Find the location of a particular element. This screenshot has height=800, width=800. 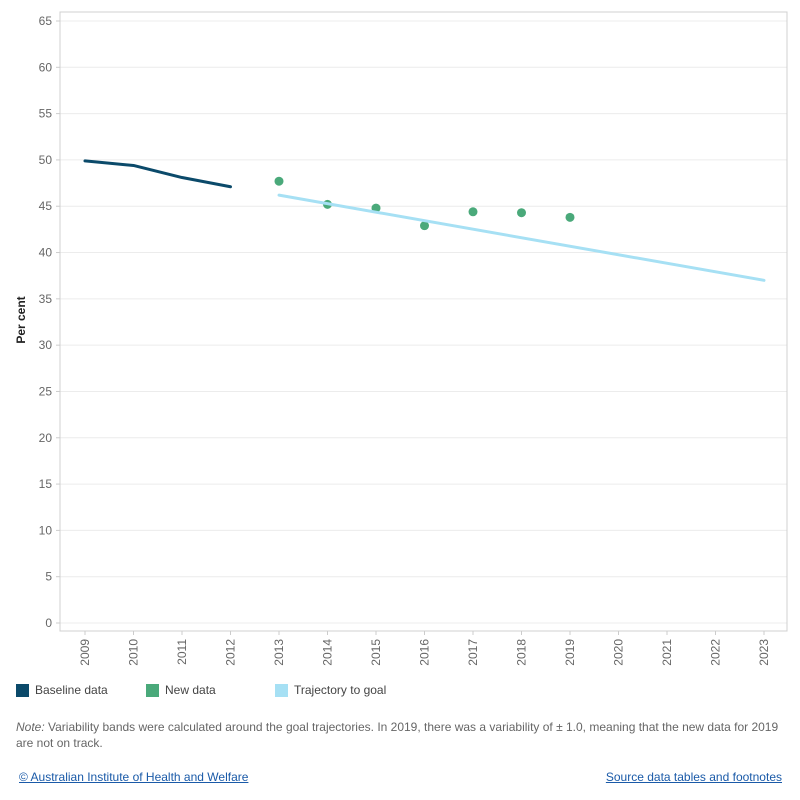

x-tick-label: 2023 is located at coordinates (764, 652).